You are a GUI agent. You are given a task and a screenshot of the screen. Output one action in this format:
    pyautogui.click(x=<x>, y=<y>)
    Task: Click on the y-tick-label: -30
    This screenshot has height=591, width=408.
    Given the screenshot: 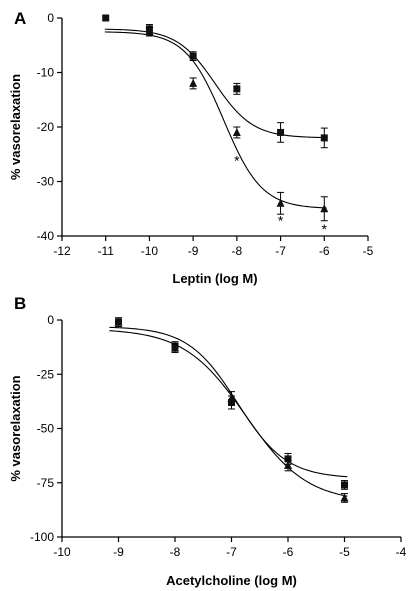 What is the action you would take?
    pyautogui.click(x=46, y=182)
    